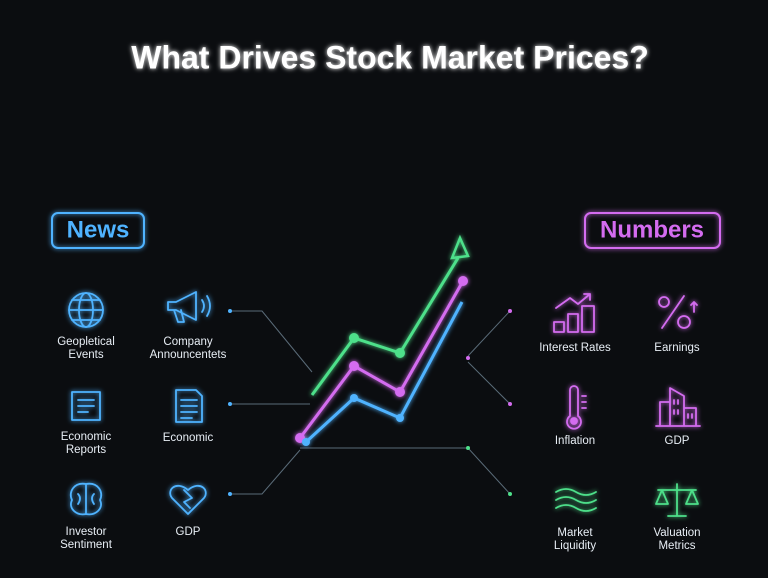 The image size is (768, 578). Describe the element at coordinates (189, 406) in the screenshot. I see `document-icon` at that location.